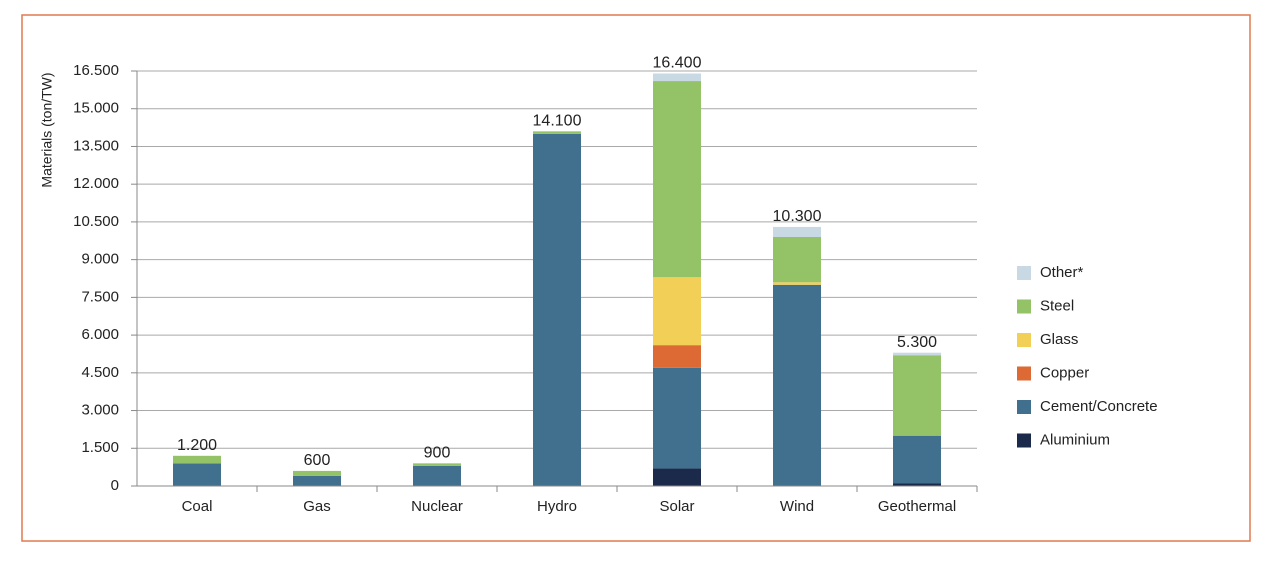 Image resolution: width=1272 pixels, height=566 pixels. What do you see at coordinates (1064, 372) in the screenshot?
I see `legend-label: Copper` at bounding box center [1064, 372].